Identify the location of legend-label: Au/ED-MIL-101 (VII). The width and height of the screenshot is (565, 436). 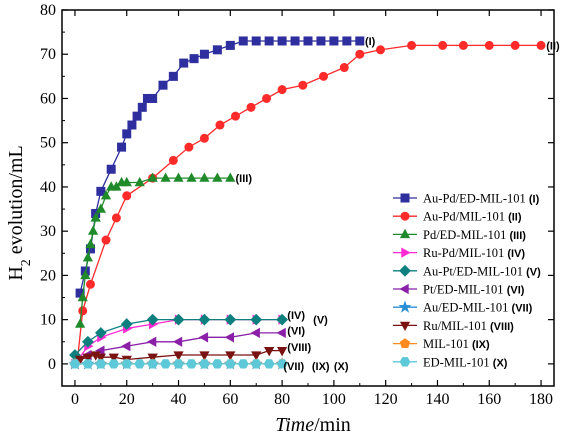
(478, 308).